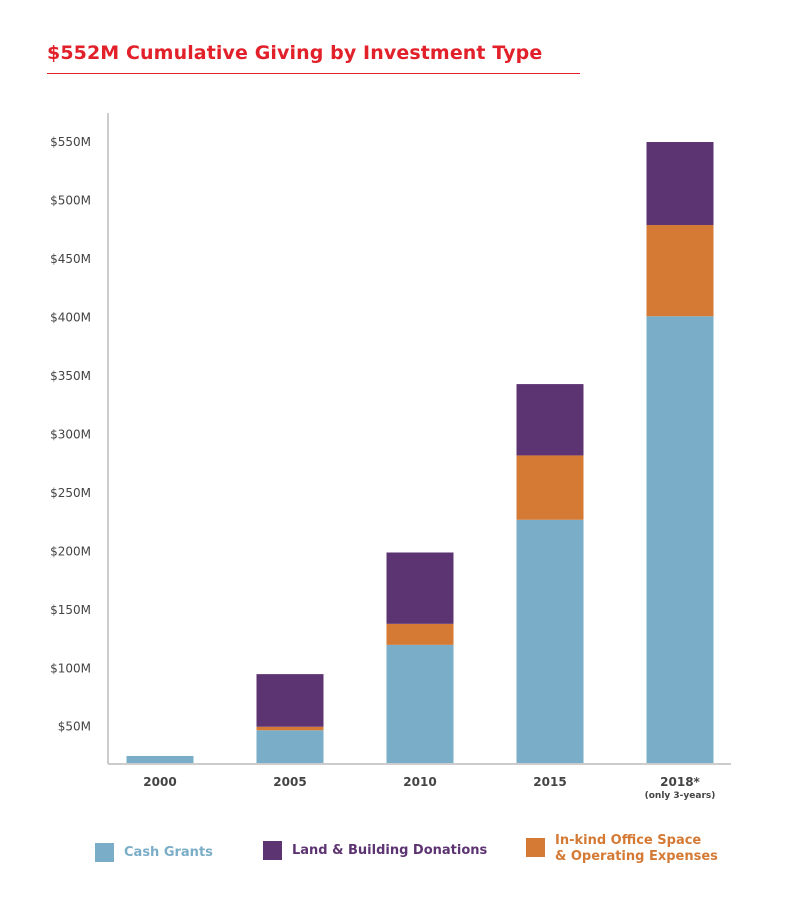 Image resolution: width=801 pixels, height=900 pixels. Describe the element at coordinates (680, 184) in the screenshot. I see `bar-land_building-2018` at that location.